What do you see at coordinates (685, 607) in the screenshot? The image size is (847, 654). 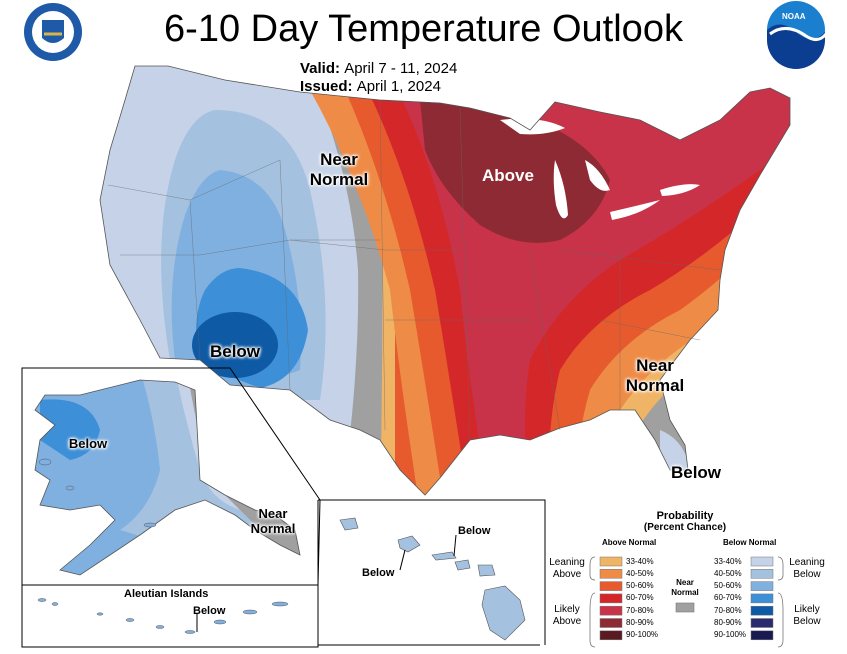 I see `legend-near-normal-swatch` at bounding box center [685, 607].